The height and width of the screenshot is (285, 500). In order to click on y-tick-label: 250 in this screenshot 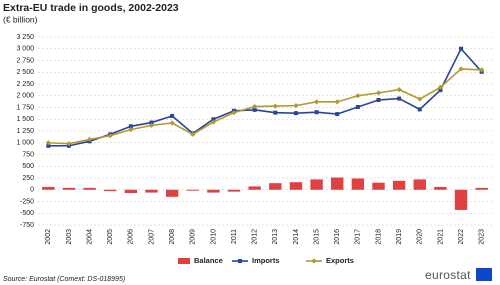, I will do `click(28, 178)`.